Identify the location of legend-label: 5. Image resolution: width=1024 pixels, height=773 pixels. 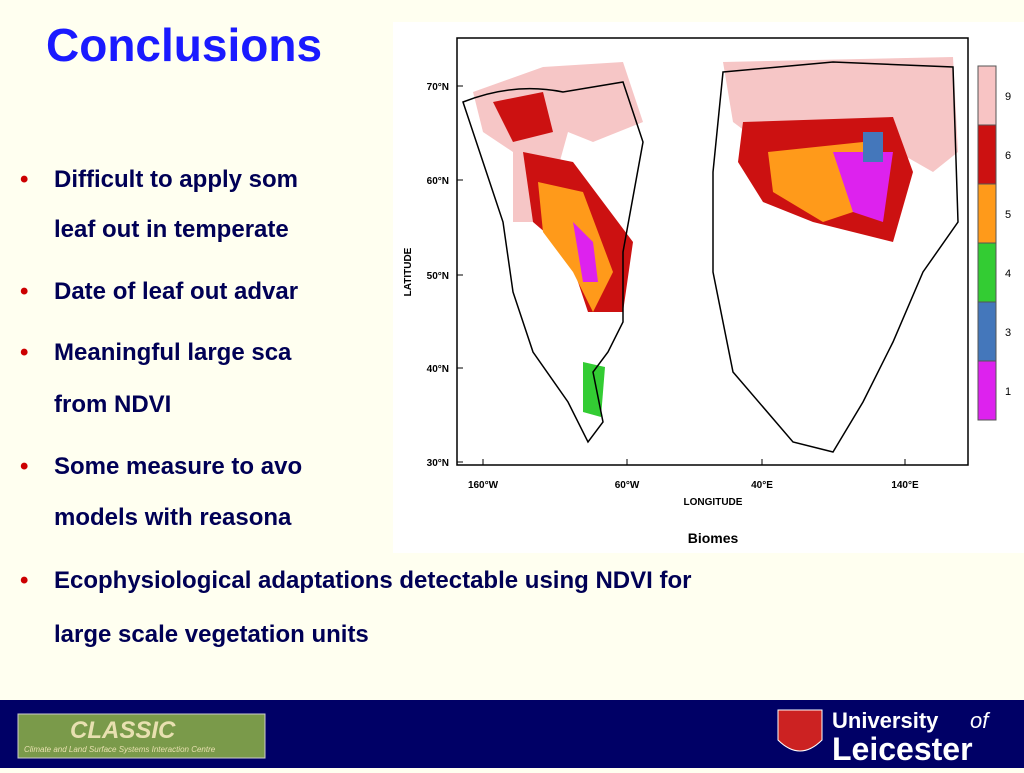
(1008, 215).